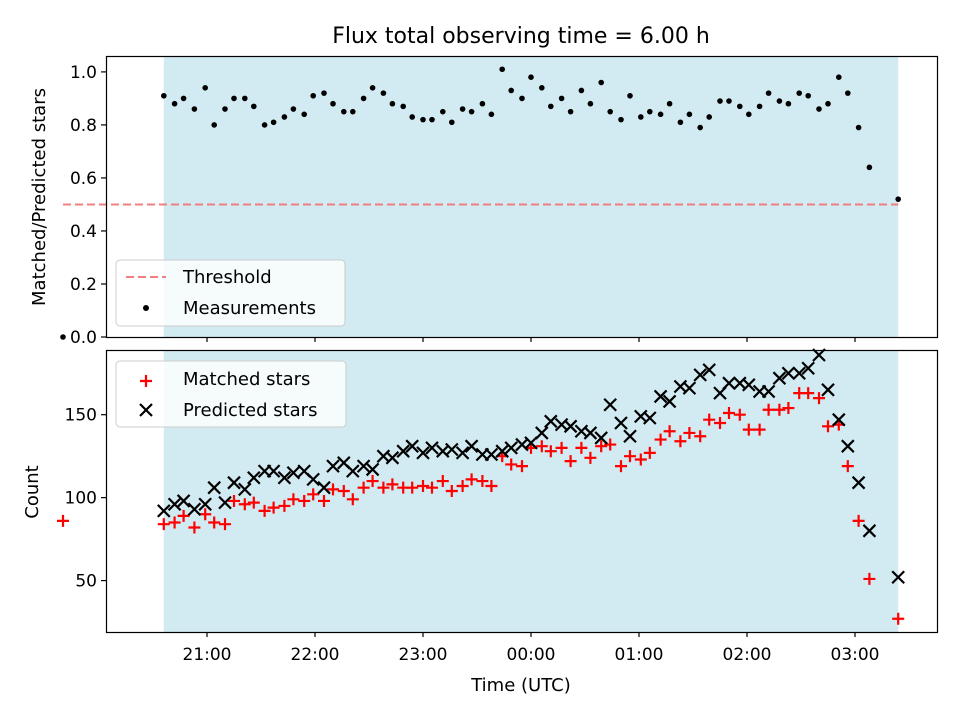 The height and width of the screenshot is (720, 960). What do you see at coordinates (747, 655) in the screenshot?
I see `x-tick-label: 02:00` at bounding box center [747, 655].